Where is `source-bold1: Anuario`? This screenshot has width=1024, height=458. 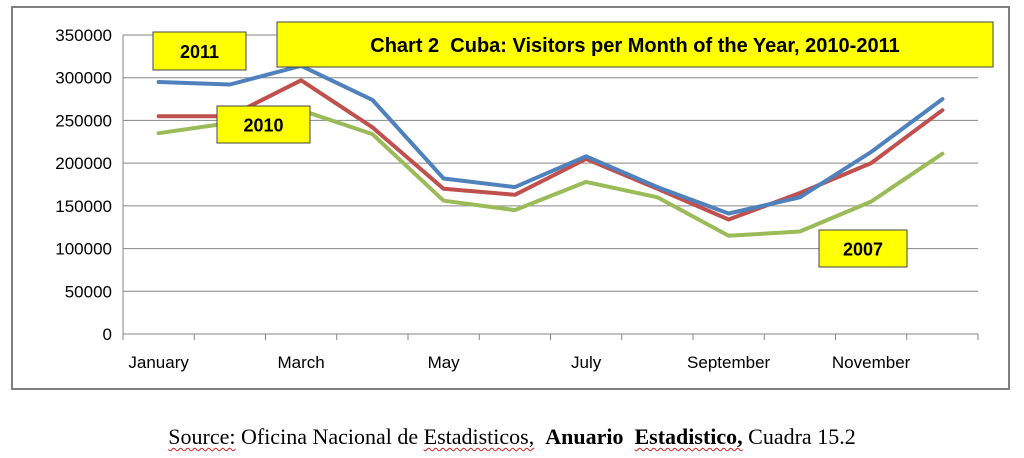 source-bold1: Anuario is located at coordinates (584, 436).